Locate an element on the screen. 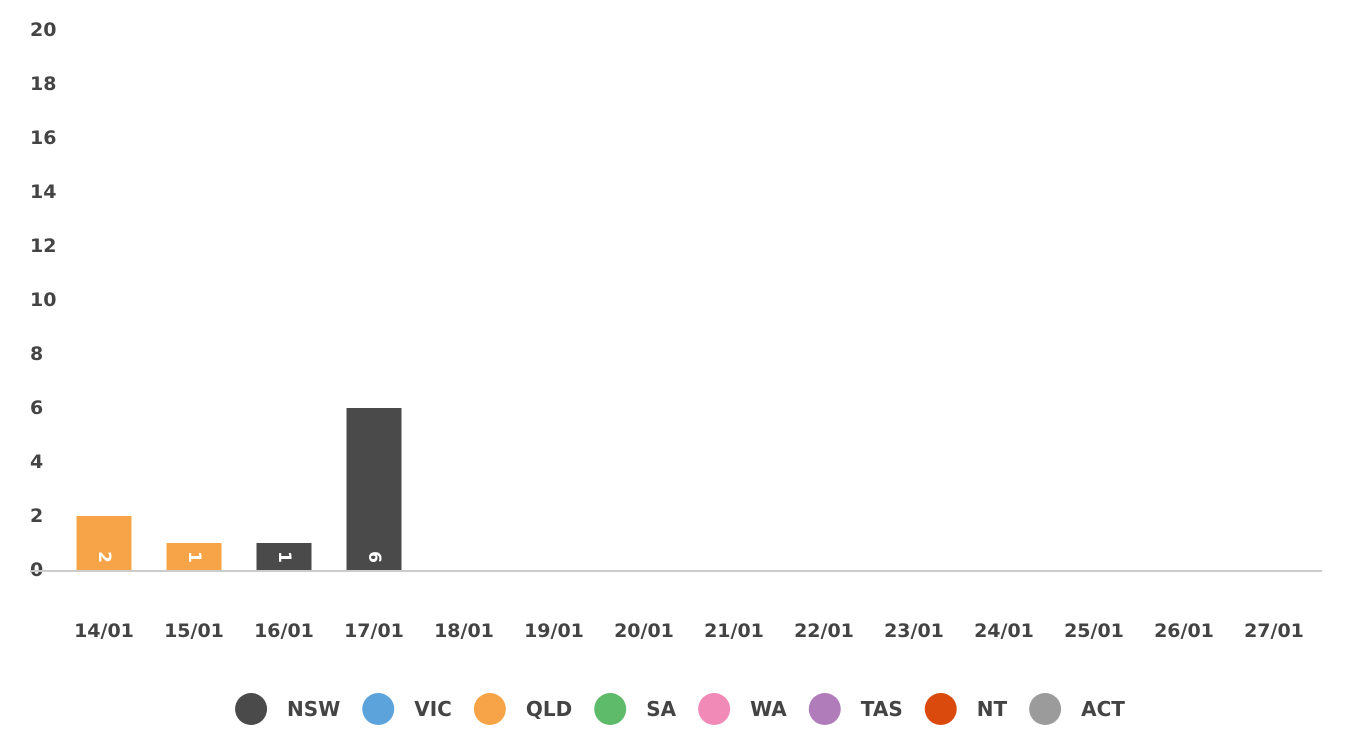 This screenshot has height=744, width=1360. legend-item-sa: SA is located at coordinates (635, 709).